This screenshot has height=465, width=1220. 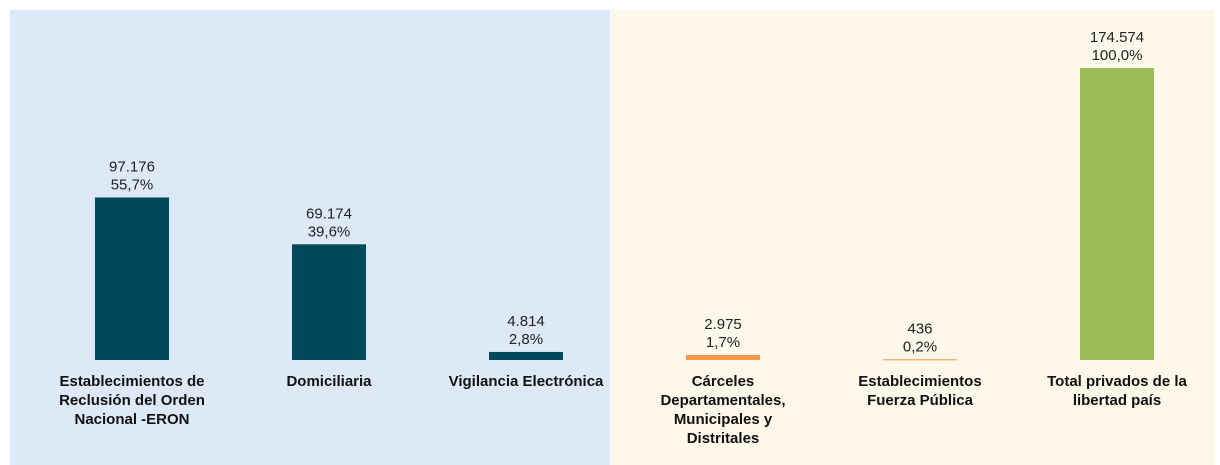 What do you see at coordinates (1117, 391) in the screenshot?
I see `category-label: Total privados de la libertad país` at bounding box center [1117, 391].